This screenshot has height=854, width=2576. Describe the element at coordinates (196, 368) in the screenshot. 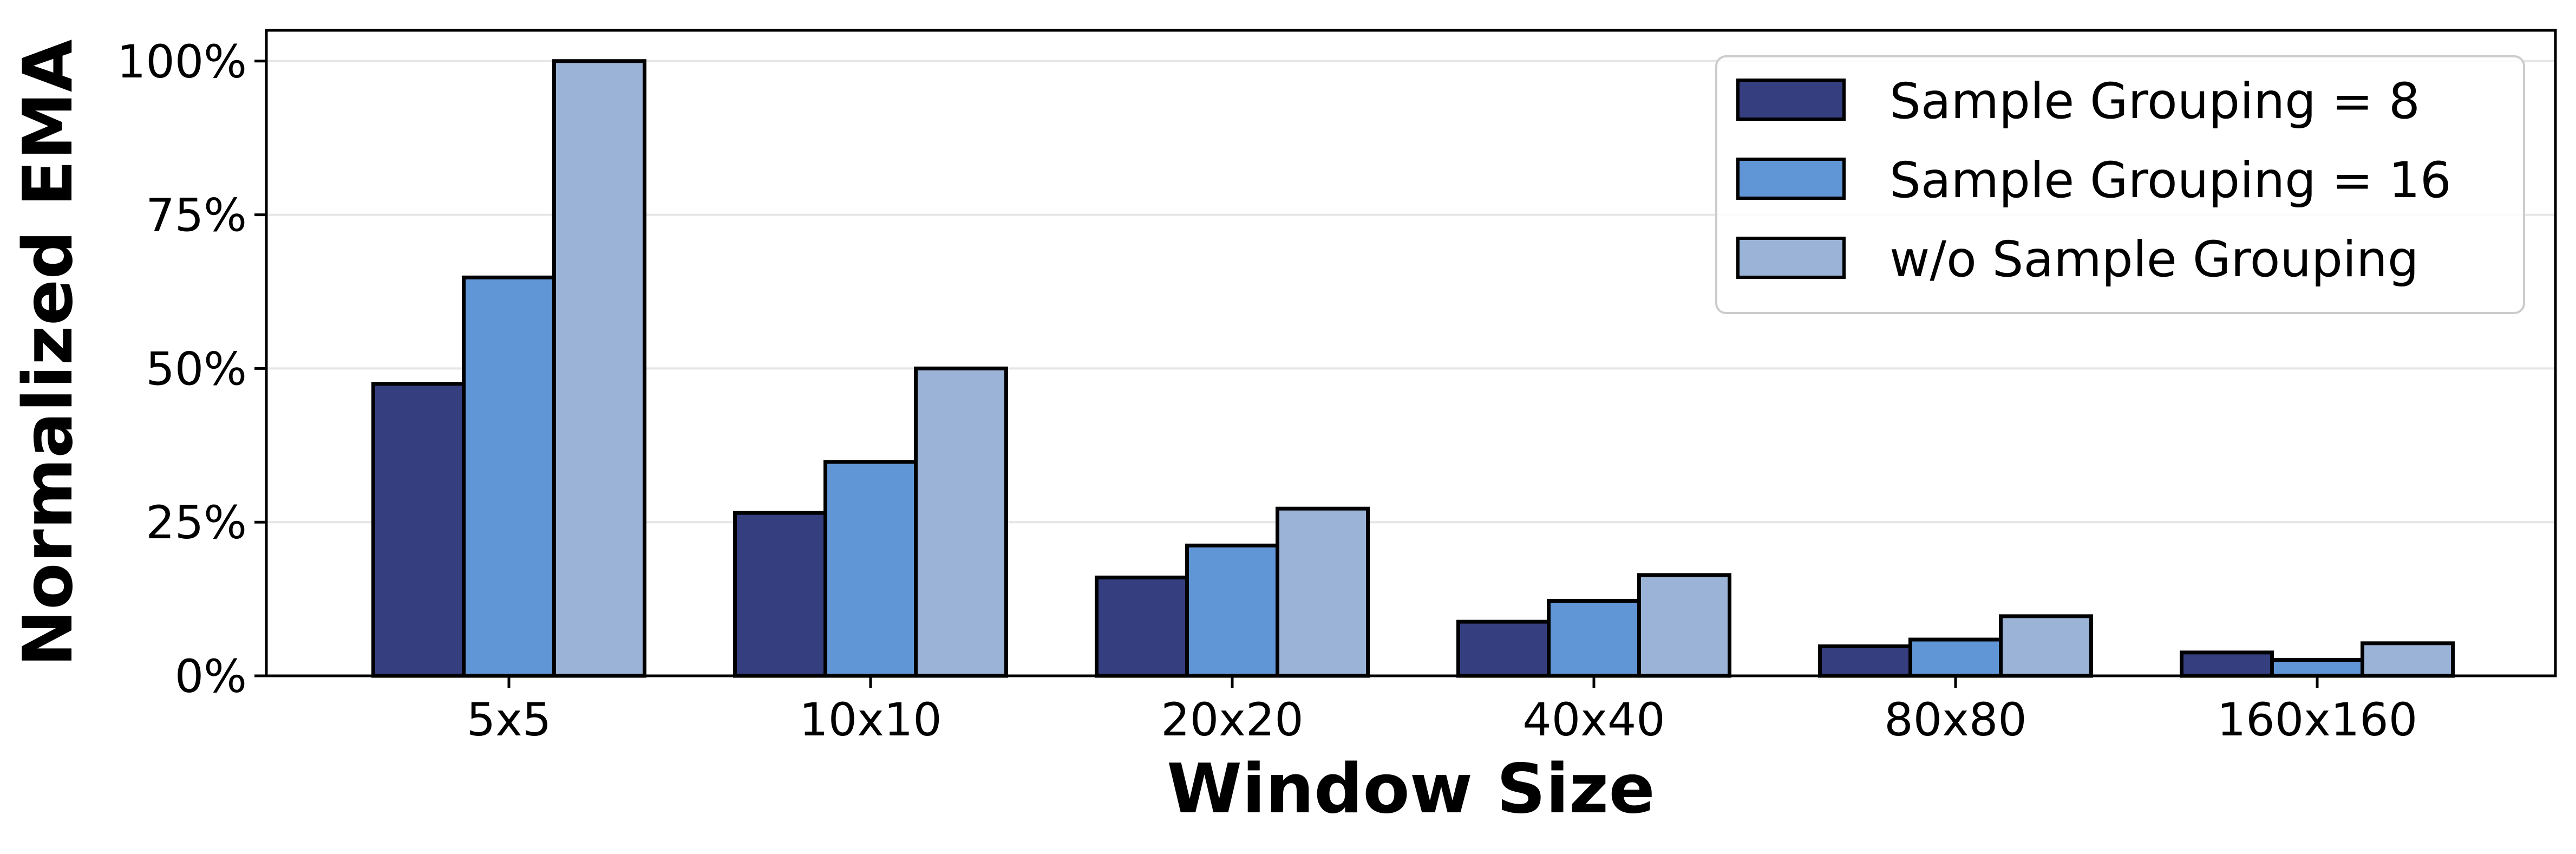

I see `y-tick-label: 50%` at that location.